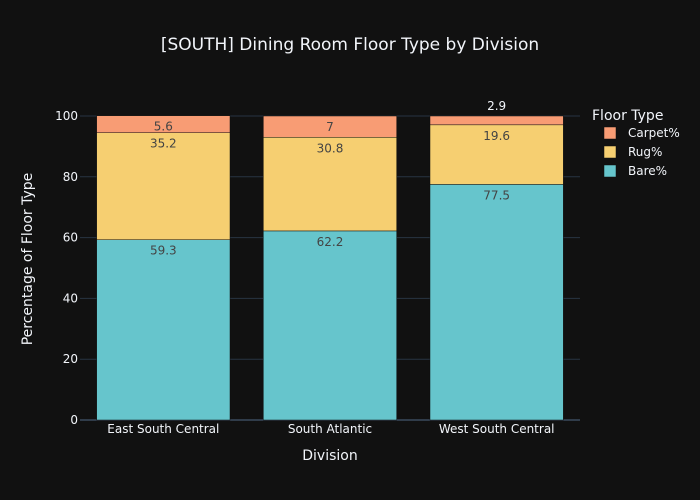 The height and width of the screenshot is (500, 700). Describe the element at coordinates (163, 429) in the screenshot. I see `x-tick-label: East South Central` at that location.